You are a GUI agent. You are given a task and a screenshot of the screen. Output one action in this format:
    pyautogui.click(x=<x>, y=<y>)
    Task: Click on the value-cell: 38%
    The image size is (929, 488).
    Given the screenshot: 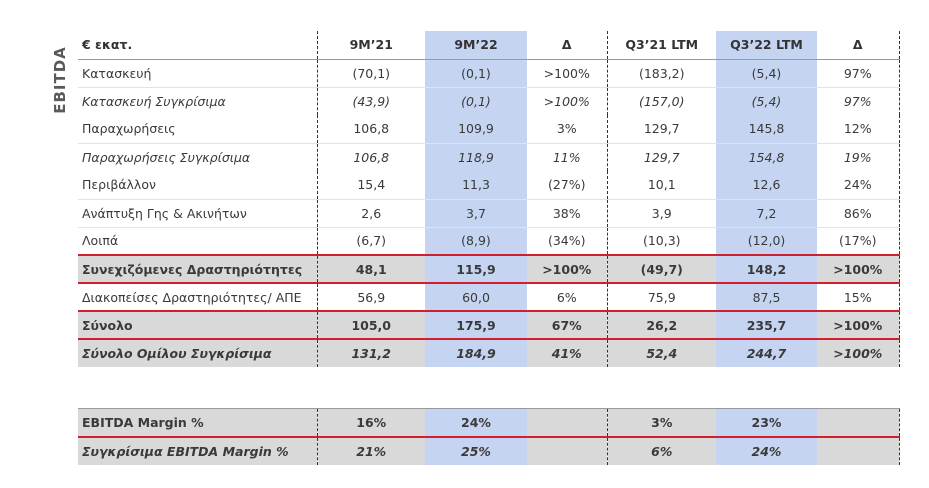 What is the action you would take?
    pyautogui.click(x=567, y=213)
    